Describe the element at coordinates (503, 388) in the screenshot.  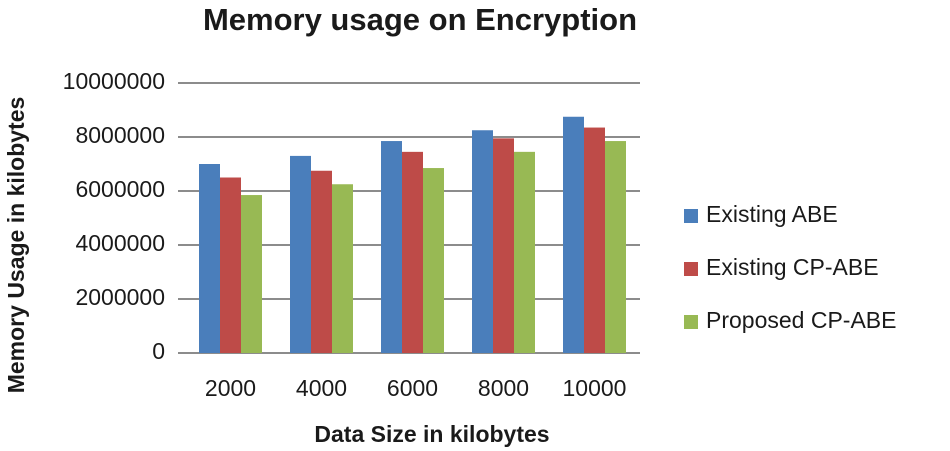
I see `x-tick-label: 8000` at that location.